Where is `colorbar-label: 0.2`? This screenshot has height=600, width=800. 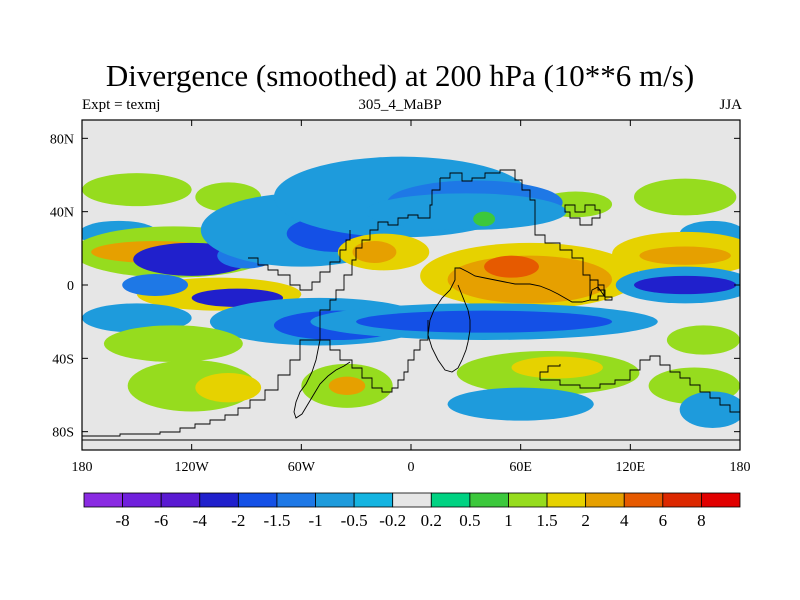 colorbar-label: 0.2 is located at coordinates (431, 520).